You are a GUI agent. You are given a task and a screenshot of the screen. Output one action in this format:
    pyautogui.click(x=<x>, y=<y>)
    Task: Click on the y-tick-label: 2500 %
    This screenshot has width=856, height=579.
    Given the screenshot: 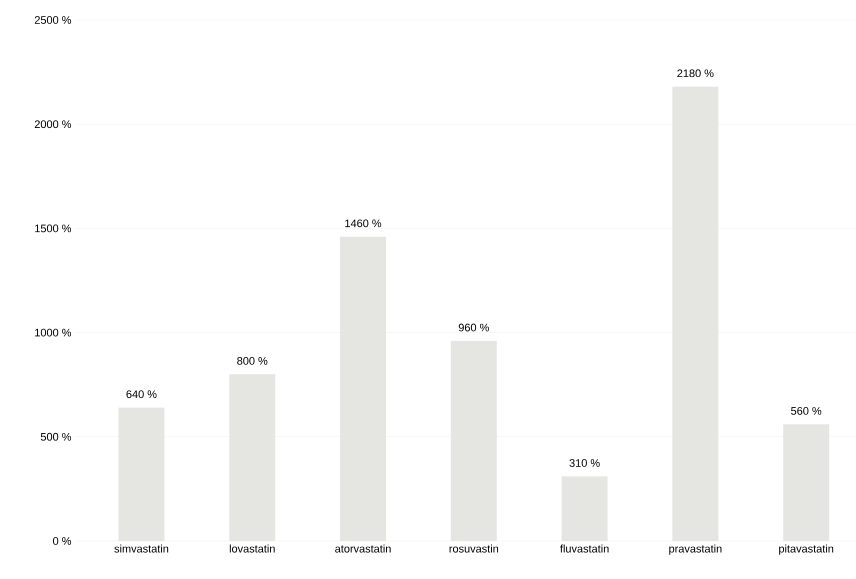 What is the action you would take?
    pyautogui.click(x=53, y=20)
    